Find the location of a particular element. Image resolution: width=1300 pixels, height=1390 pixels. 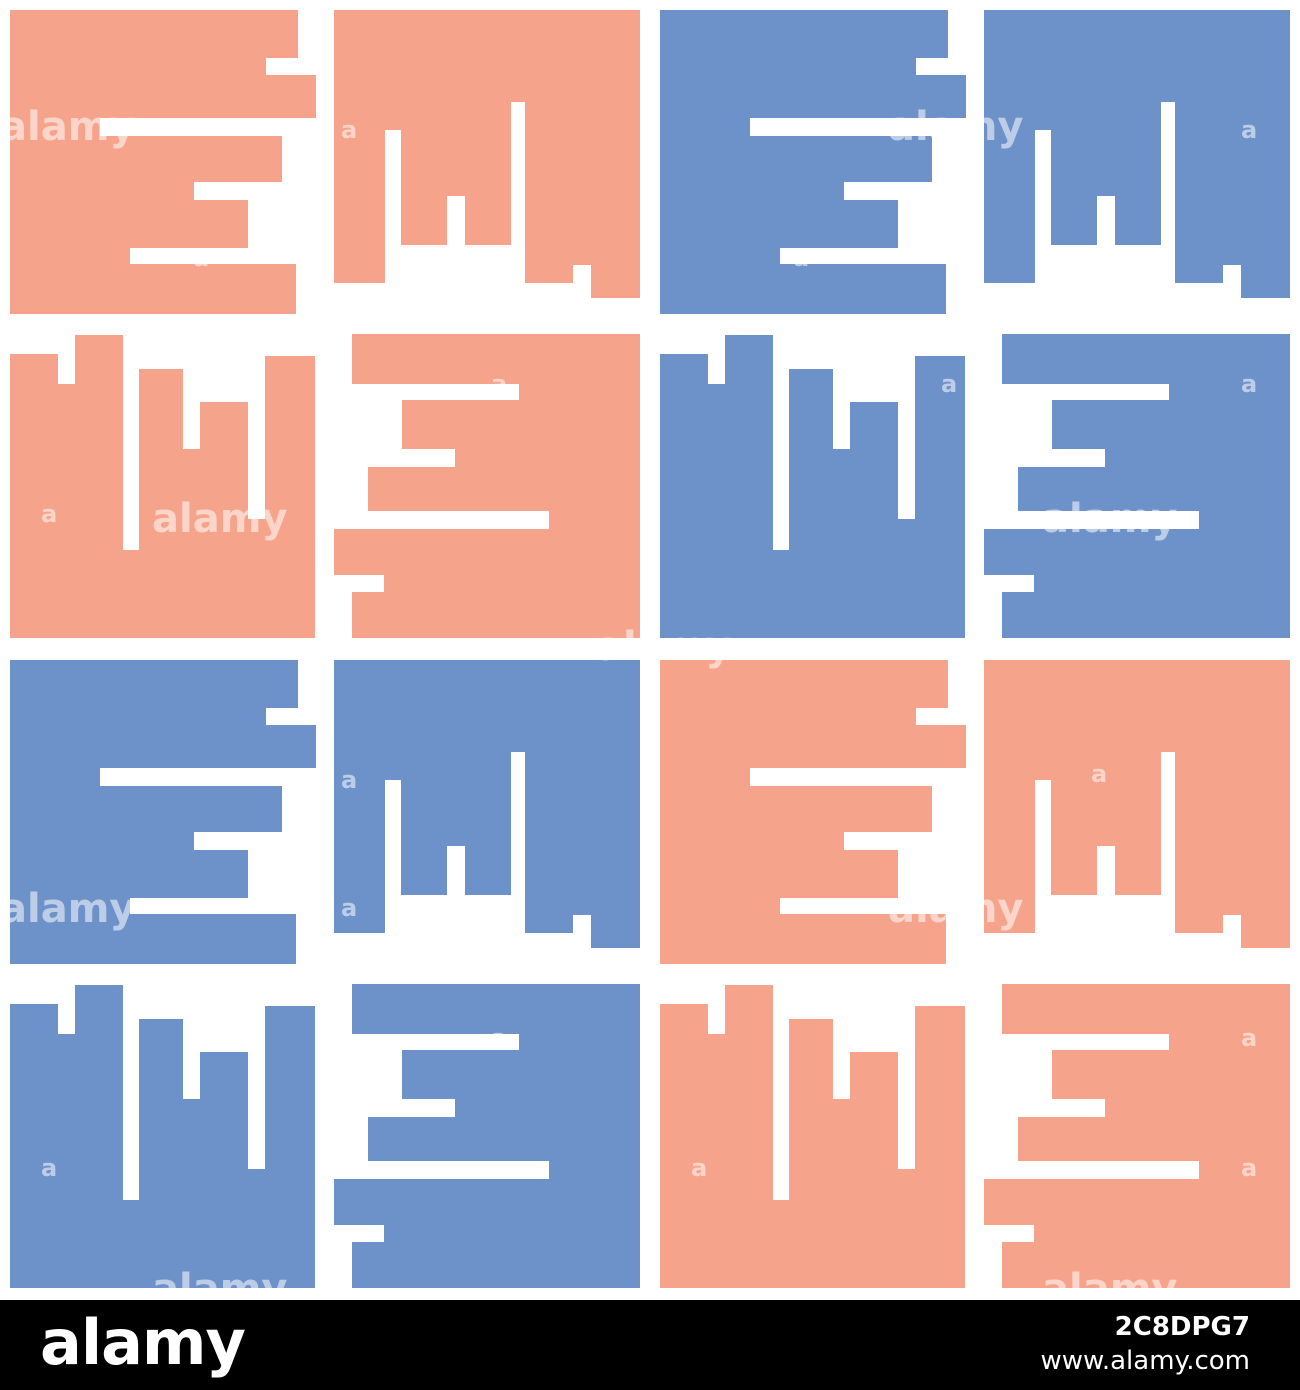

site-url: www.alamy.com is located at coordinates (1145, 1361).